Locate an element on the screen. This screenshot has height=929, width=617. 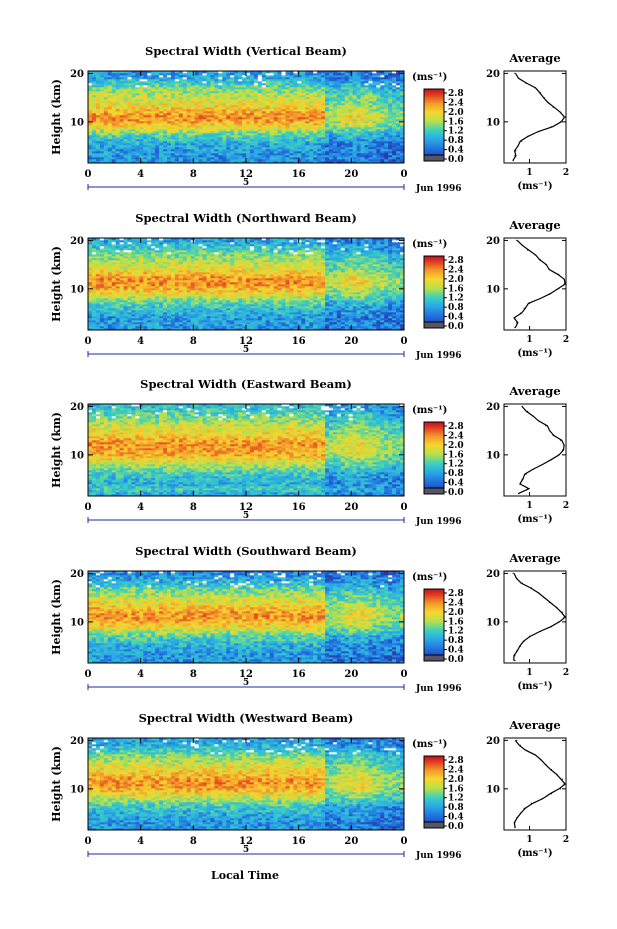
day-label: 5 is located at coordinates (246, 183).